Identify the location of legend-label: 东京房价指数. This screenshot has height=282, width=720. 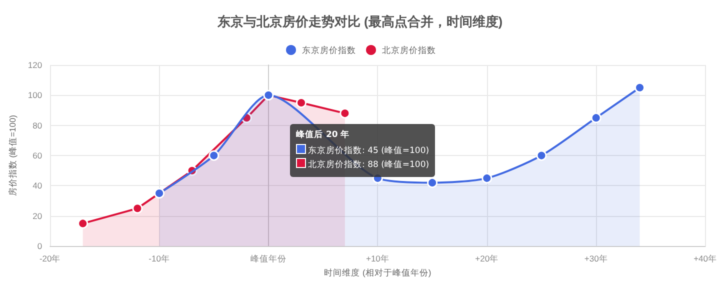
(329, 50).